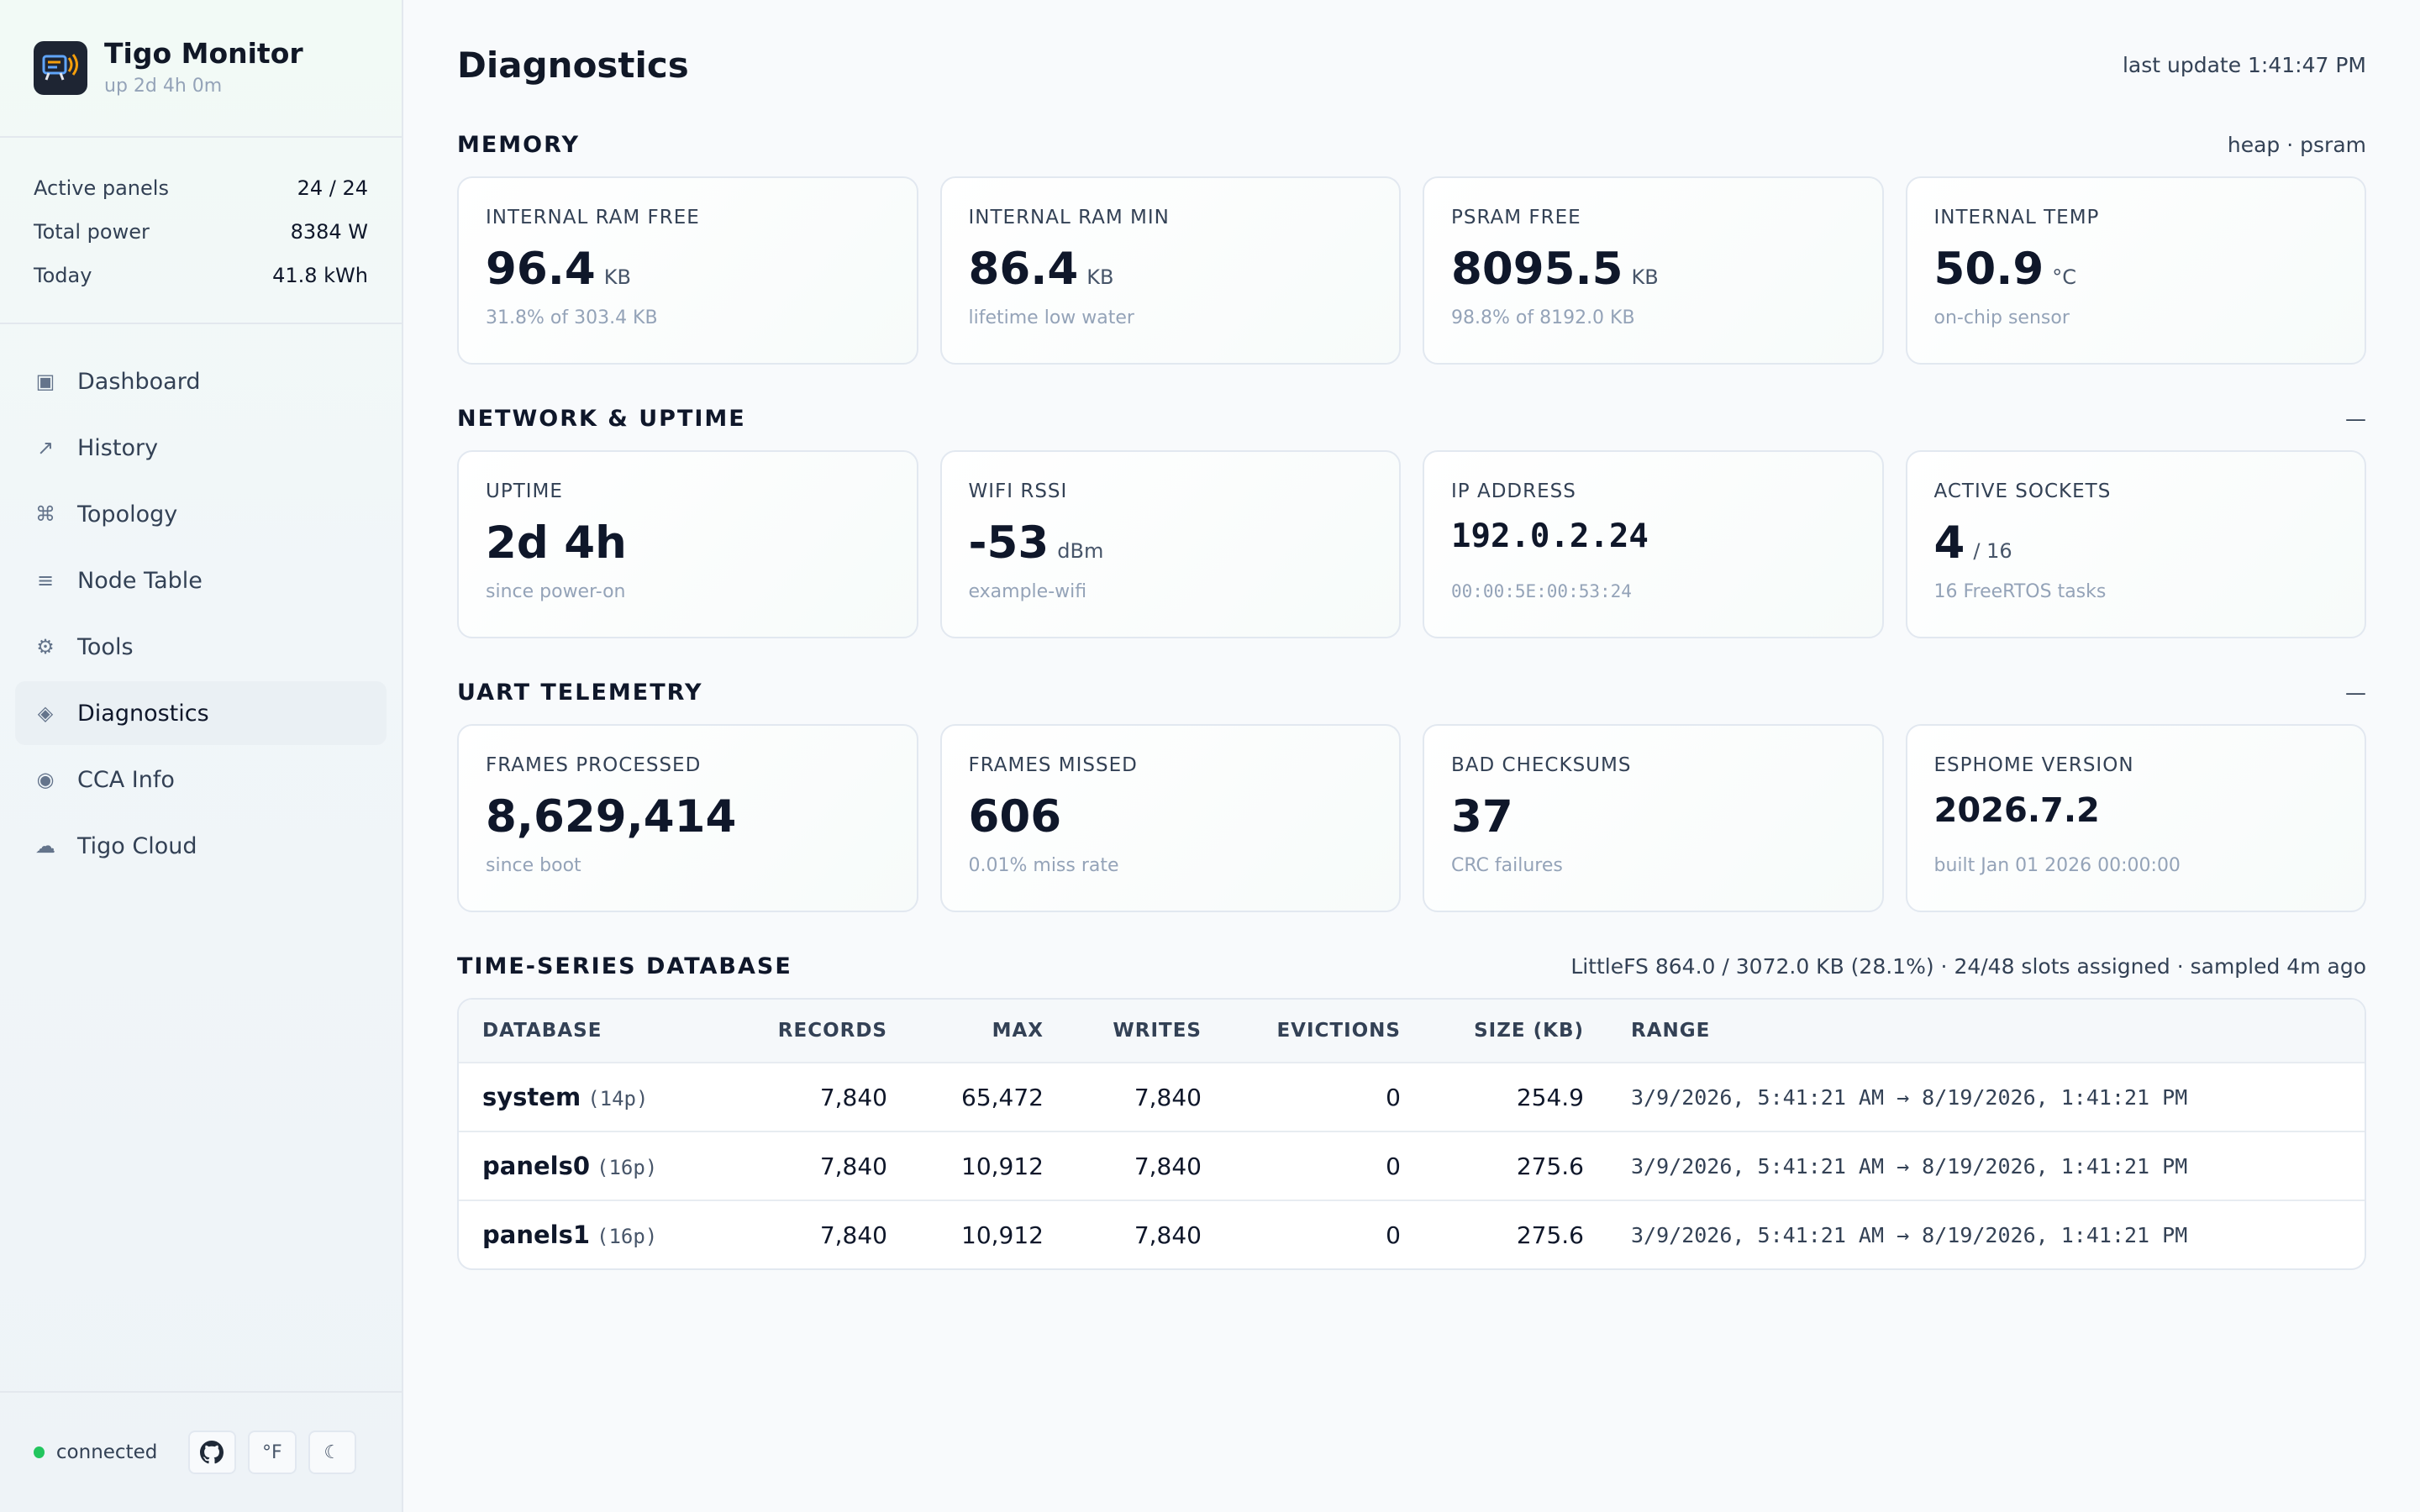 This screenshot has height=1512, width=2420. What do you see at coordinates (1550, 536) in the screenshot?
I see `card-value: 192.0.2.24` at bounding box center [1550, 536].